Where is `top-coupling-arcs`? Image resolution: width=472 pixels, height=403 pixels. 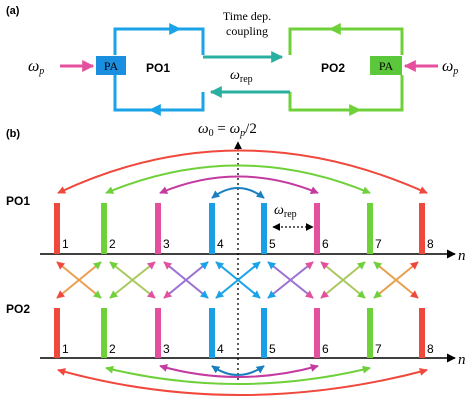
top-coupling-arcs is located at coordinates (242, 174).